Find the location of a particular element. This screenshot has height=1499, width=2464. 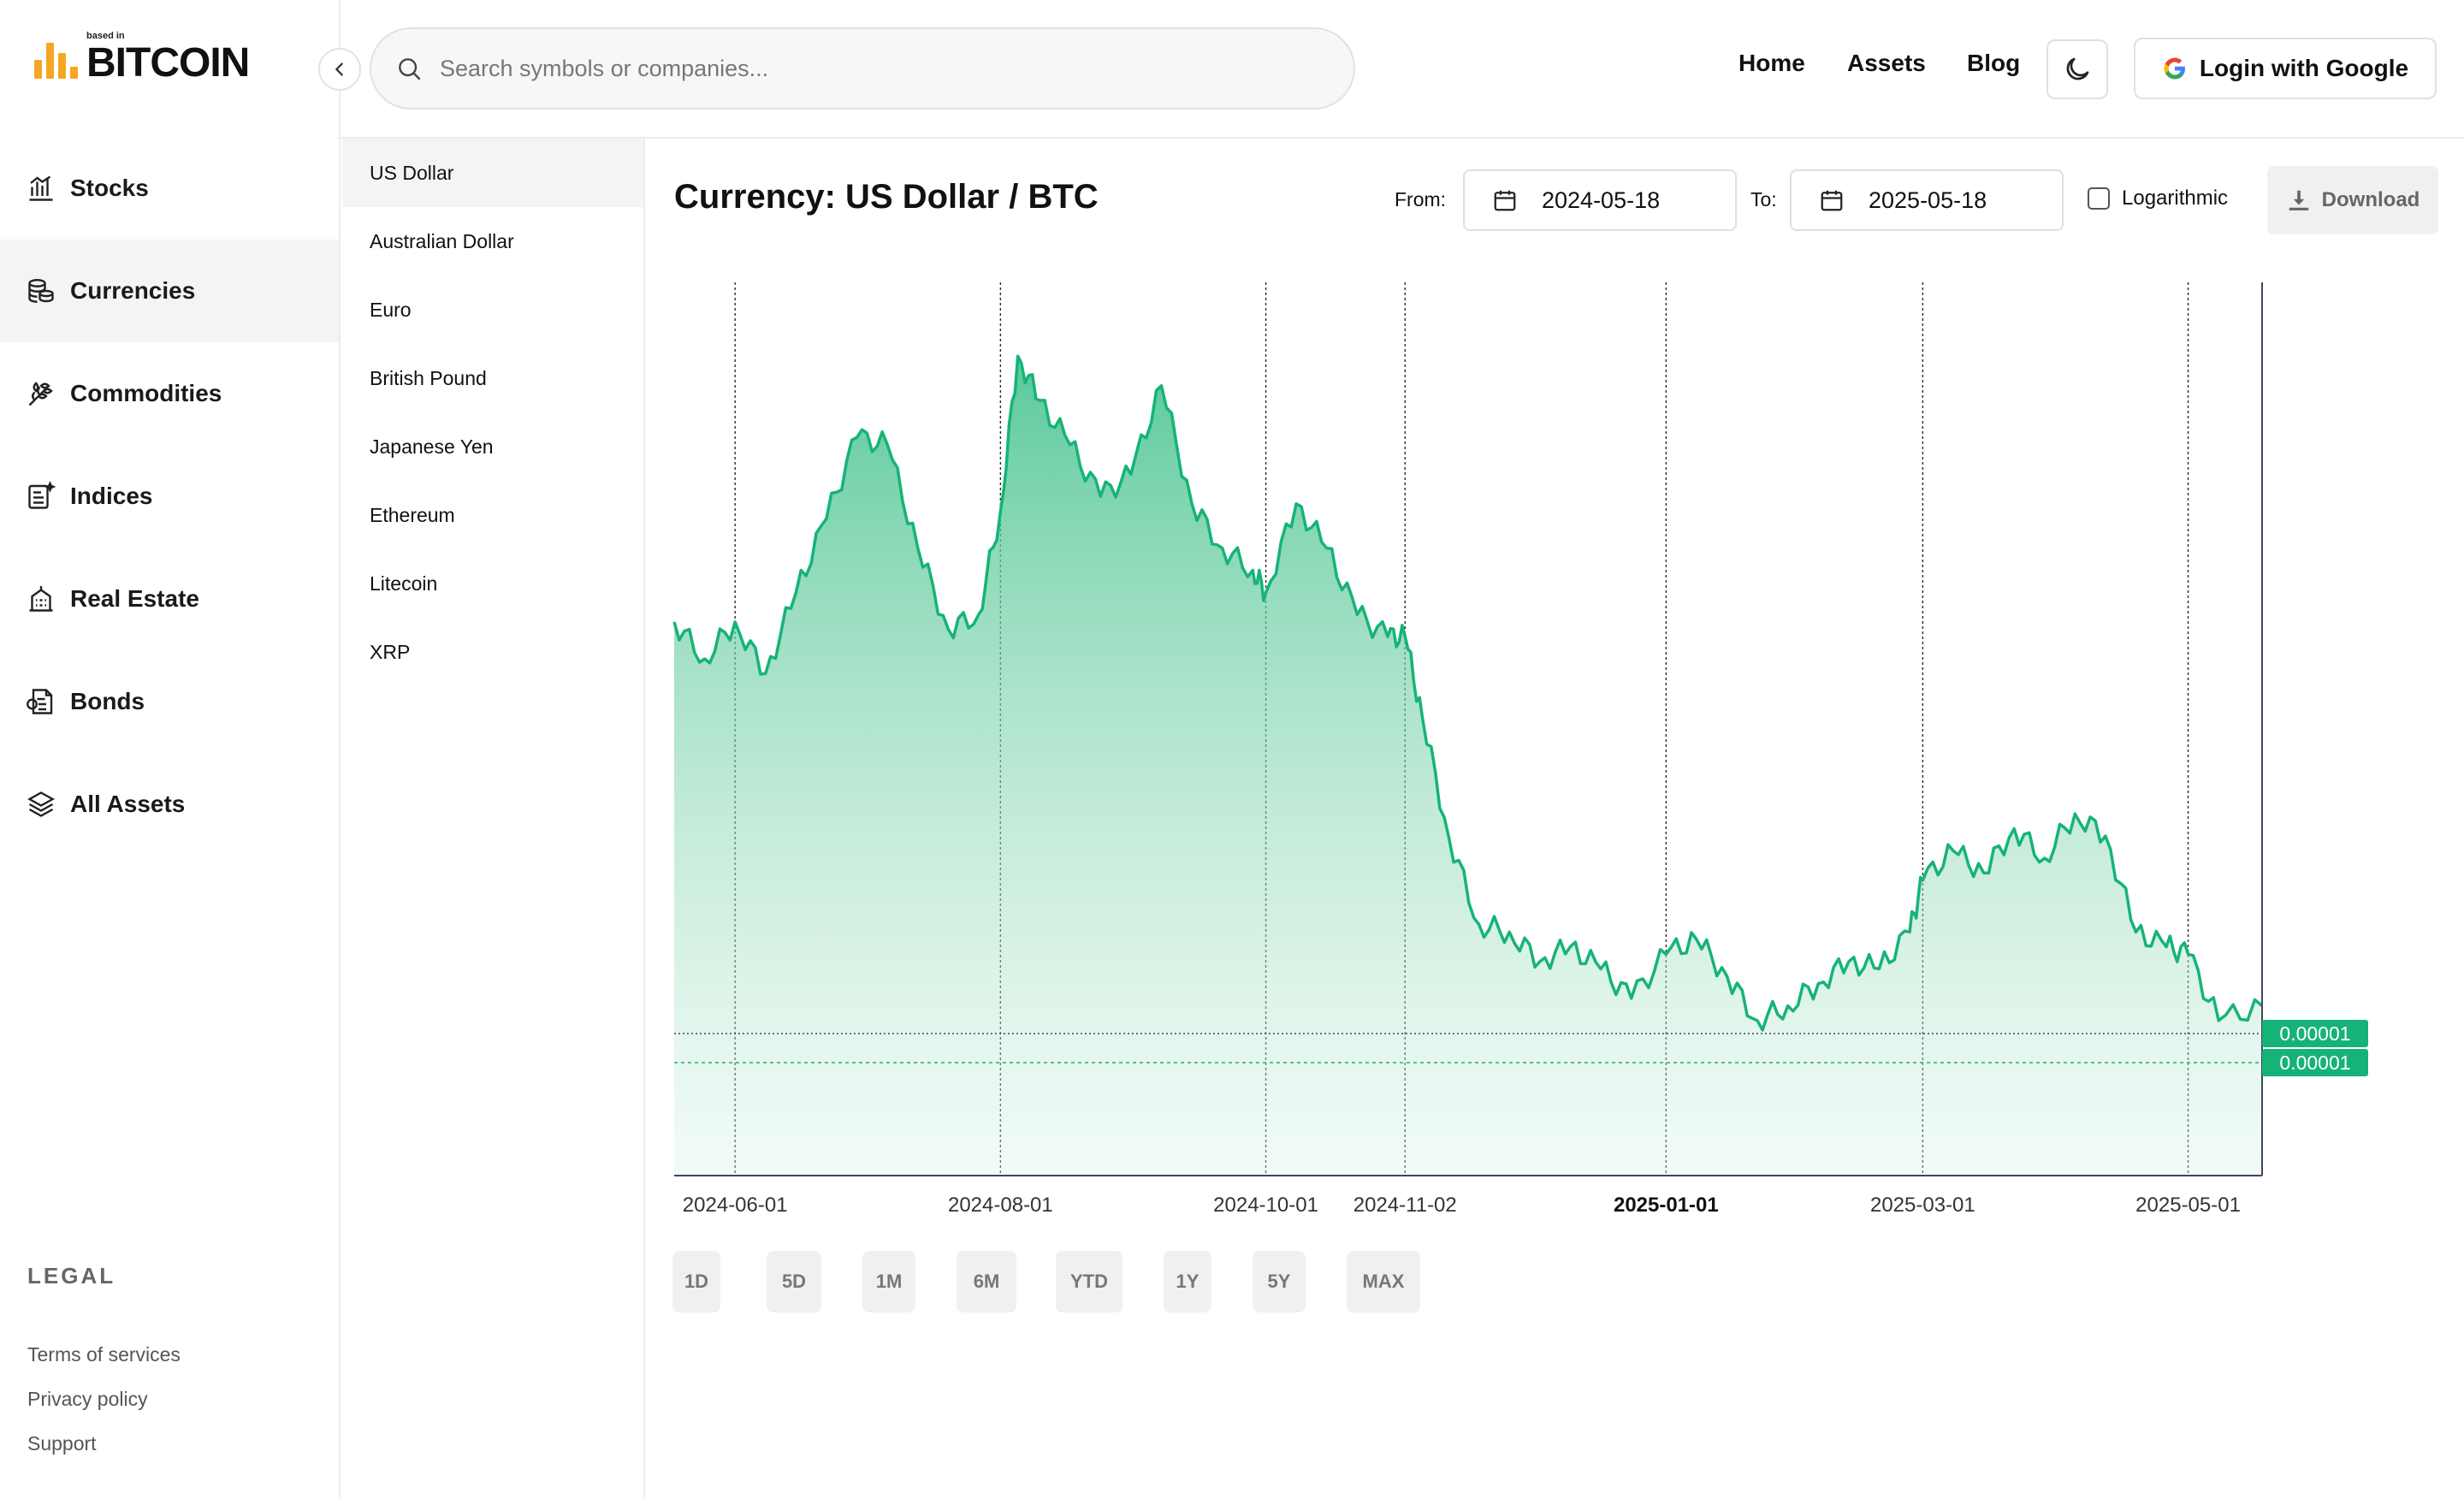

logarithmic-toggle: Logarithmic is located at coordinates (2158, 198).